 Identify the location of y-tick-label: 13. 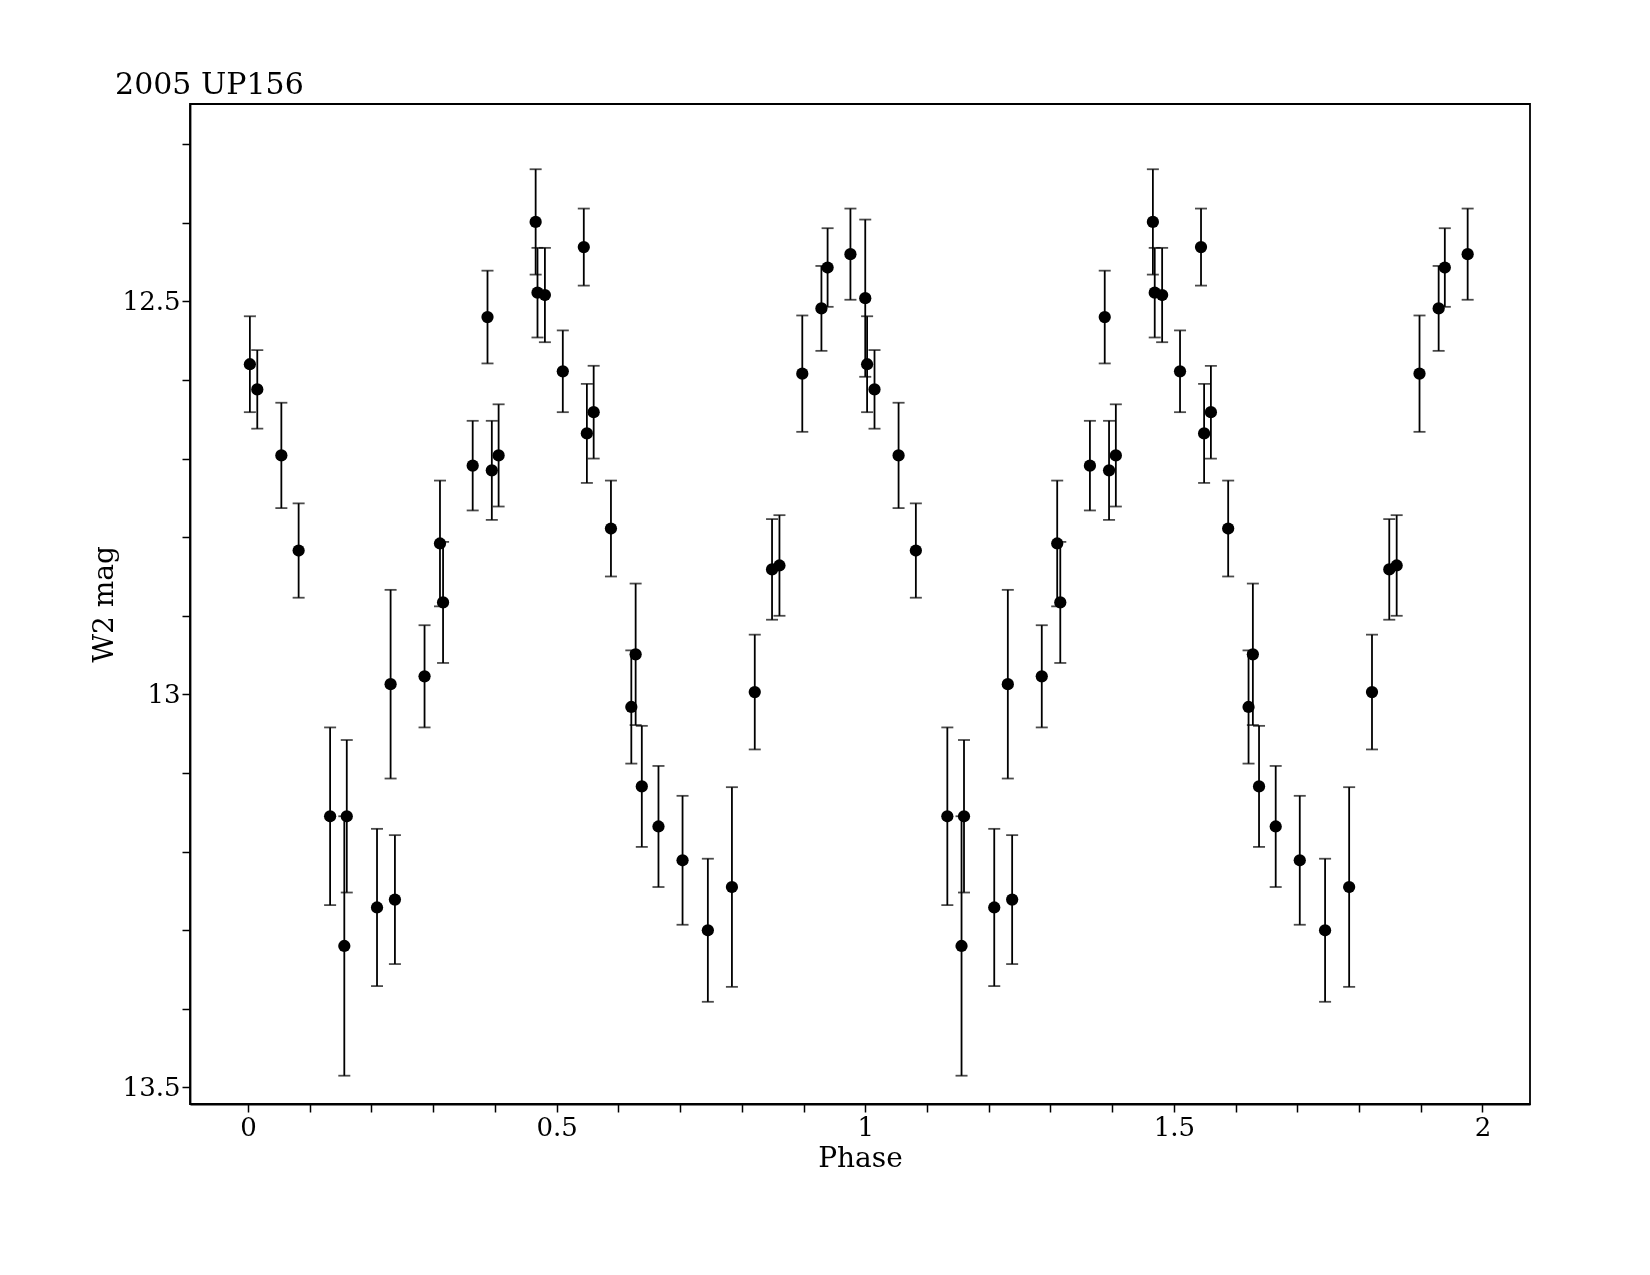
(164, 693).